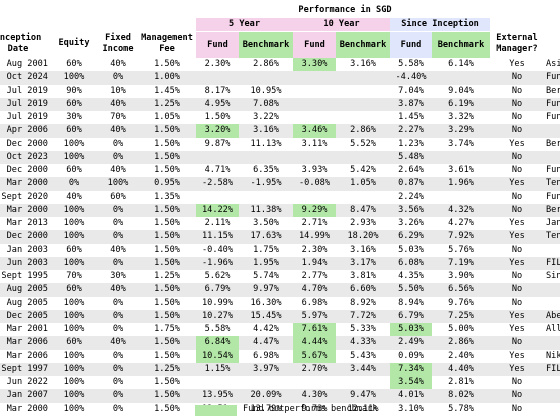 The width and height of the screenshot is (560, 420). Describe the element at coordinates (266, 223) in the screenshot. I see `cell-benchmark-5y: 3.50%` at that location.